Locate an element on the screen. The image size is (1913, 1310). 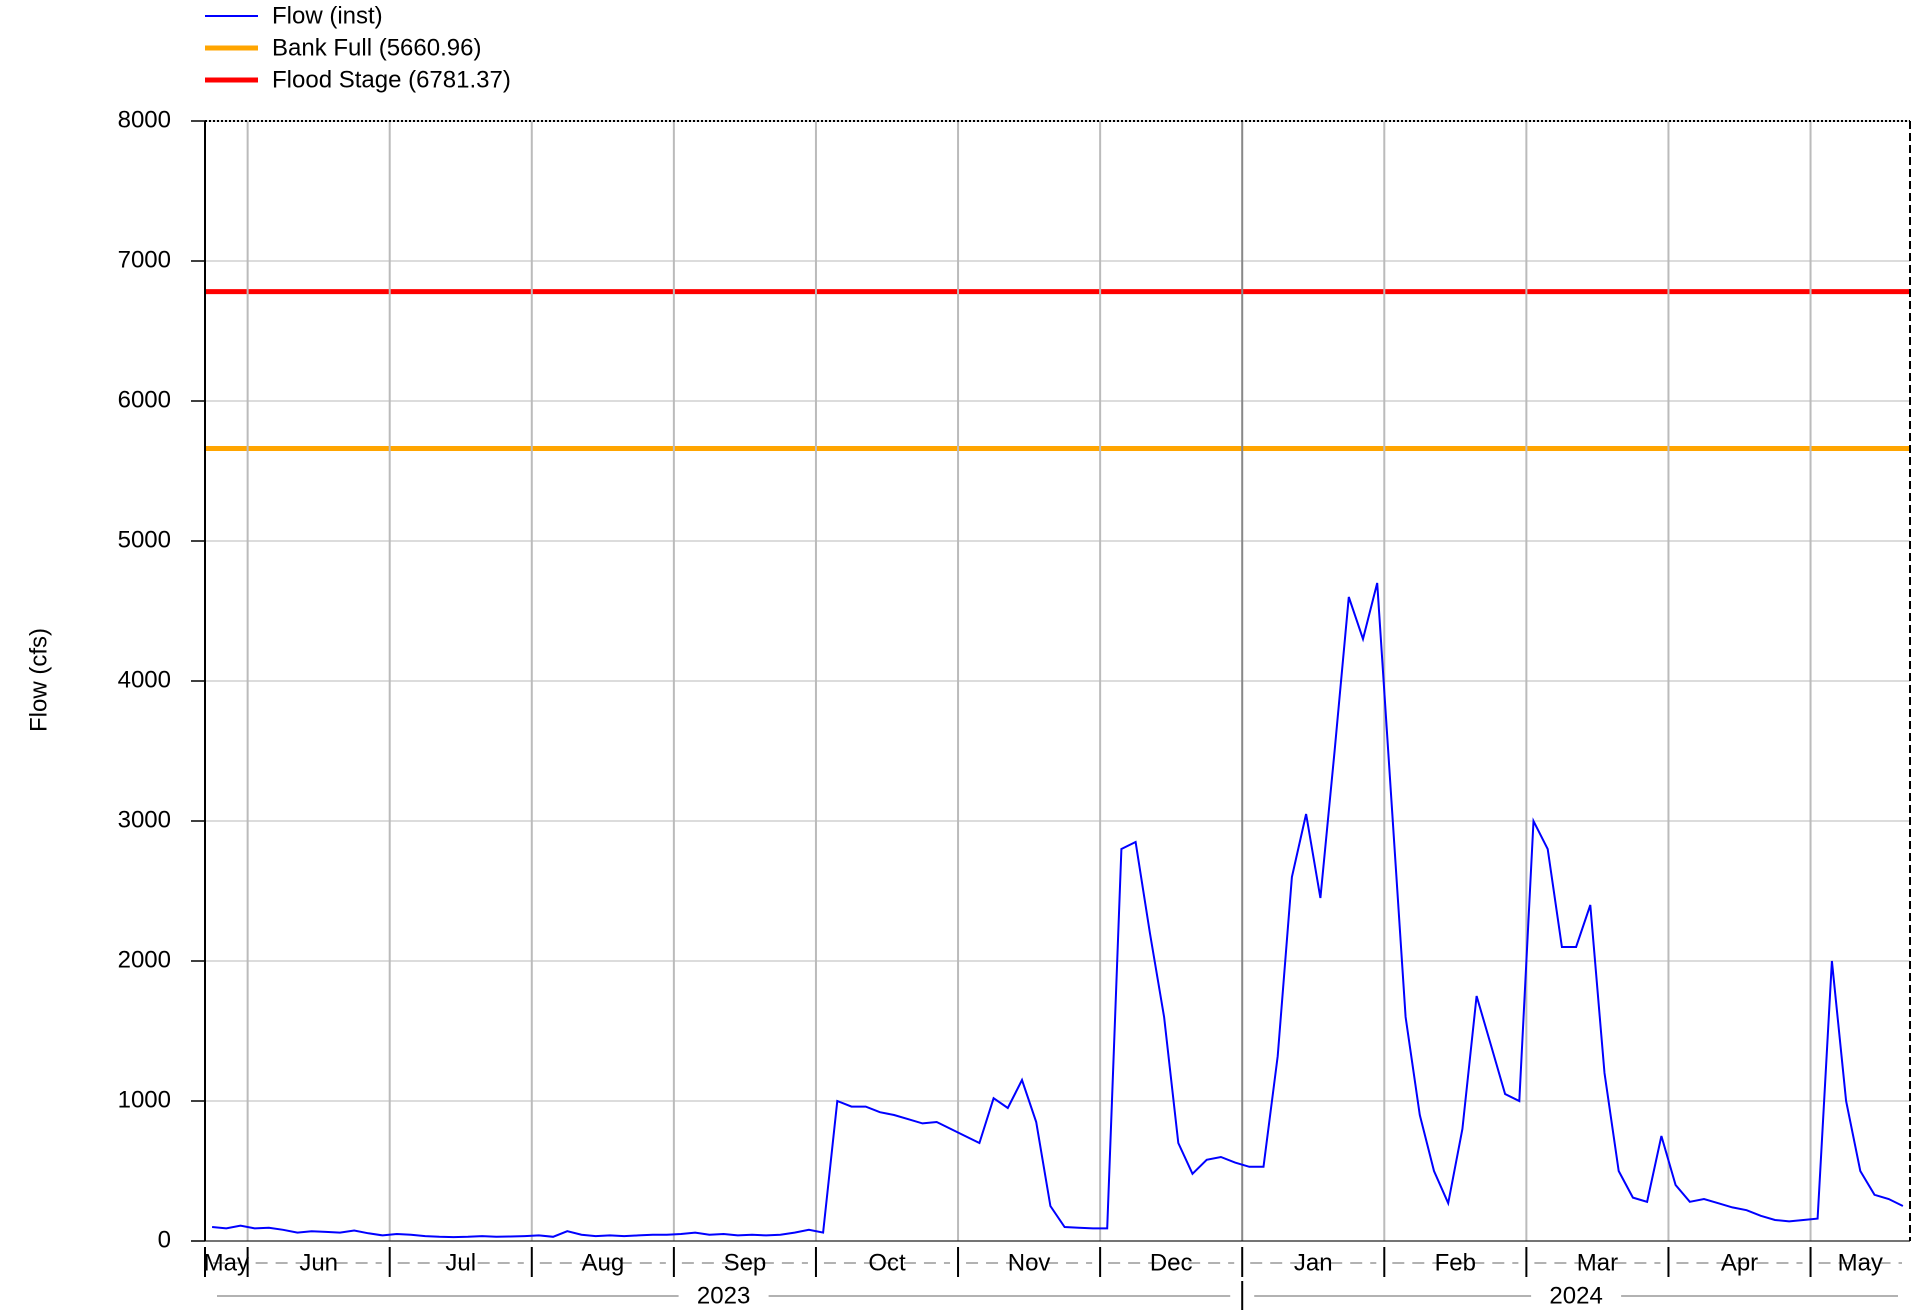
y-tick-label: 0 is located at coordinates (164, 1239).